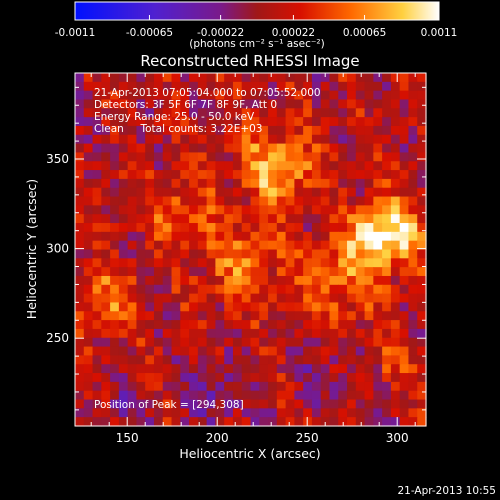 This screenshot has height=500, width=500. What do you see at coordinates (293, 33) in the screenshot?
I see `colorbar-tick-label: 0.00022` at bounding box center [293, 33].